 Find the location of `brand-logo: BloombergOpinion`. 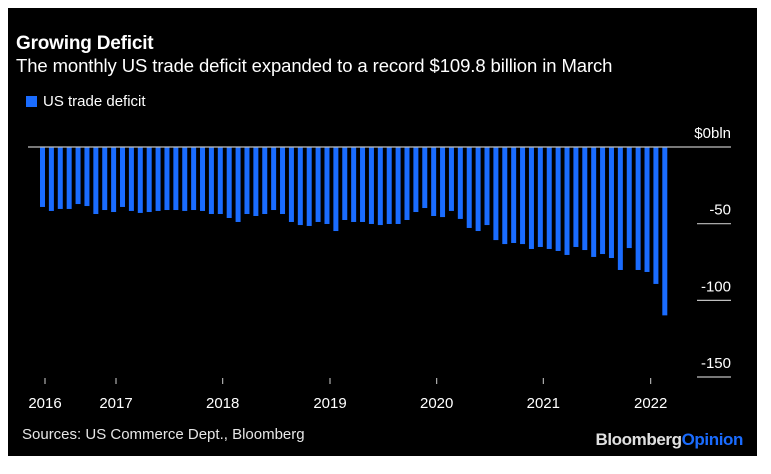

brand-logo: BloombergOpinion is located at coordinates (669, 440).